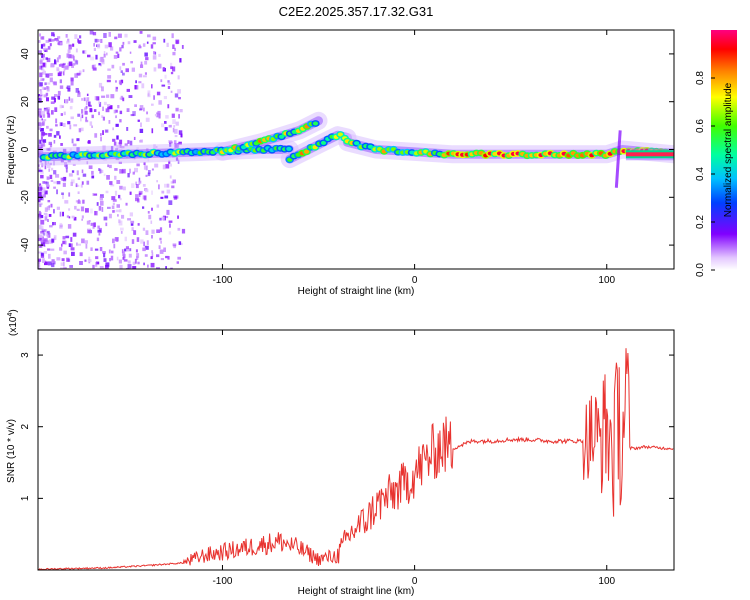 This screenshot has height=600, width=750. I want to click on figure-title: C2E2.2025.357.17.32.G31, so click(356, 11).